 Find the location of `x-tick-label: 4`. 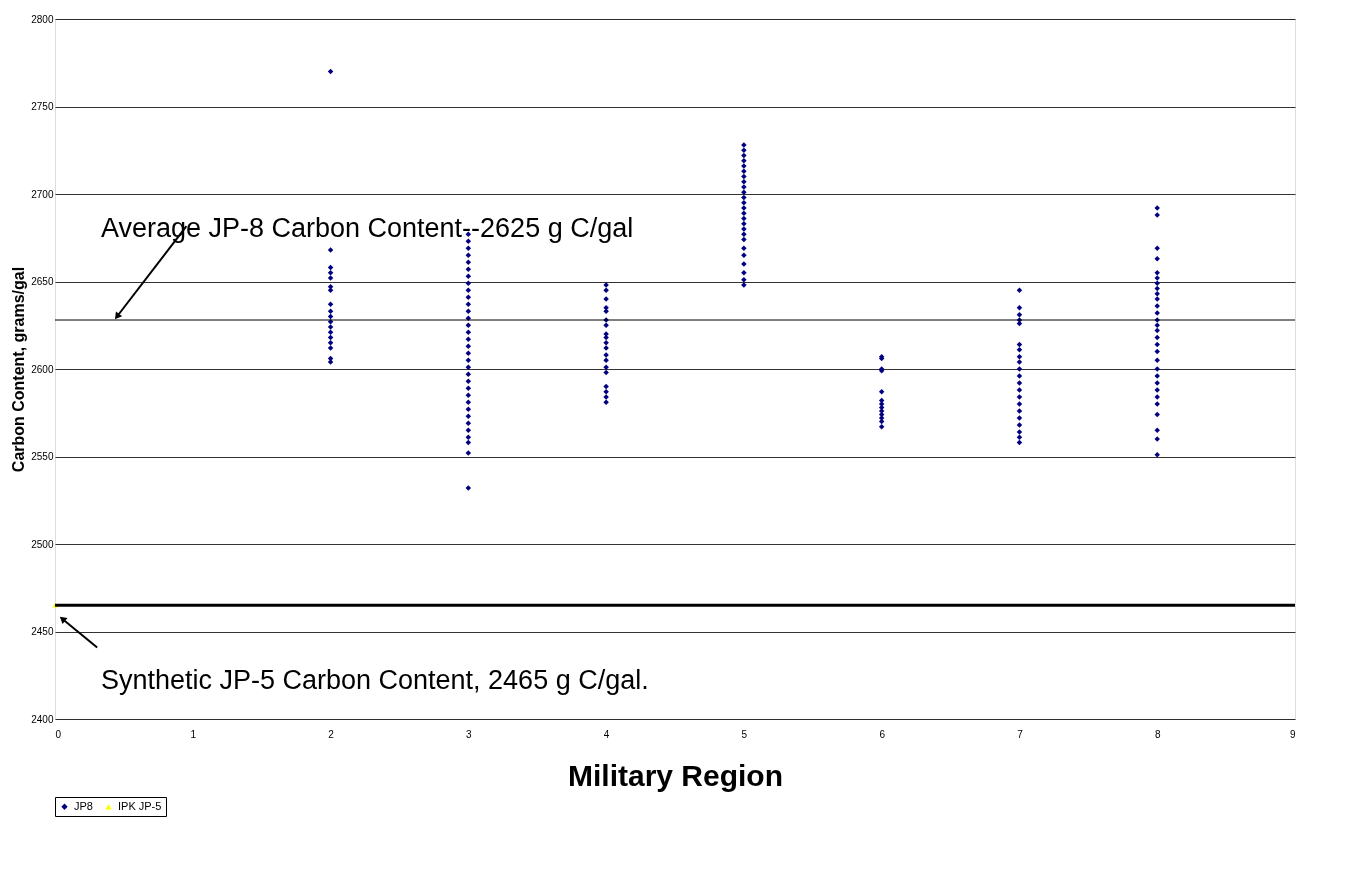

x-tick-label: 4 is located at coordinates (606, 734).